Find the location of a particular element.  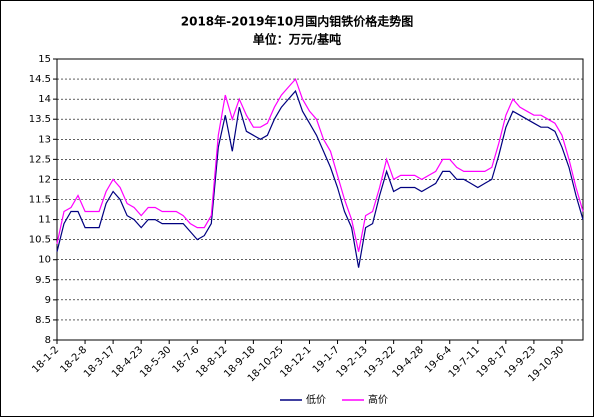

y-tick-label: 13 is located at coordinates (44, 139).